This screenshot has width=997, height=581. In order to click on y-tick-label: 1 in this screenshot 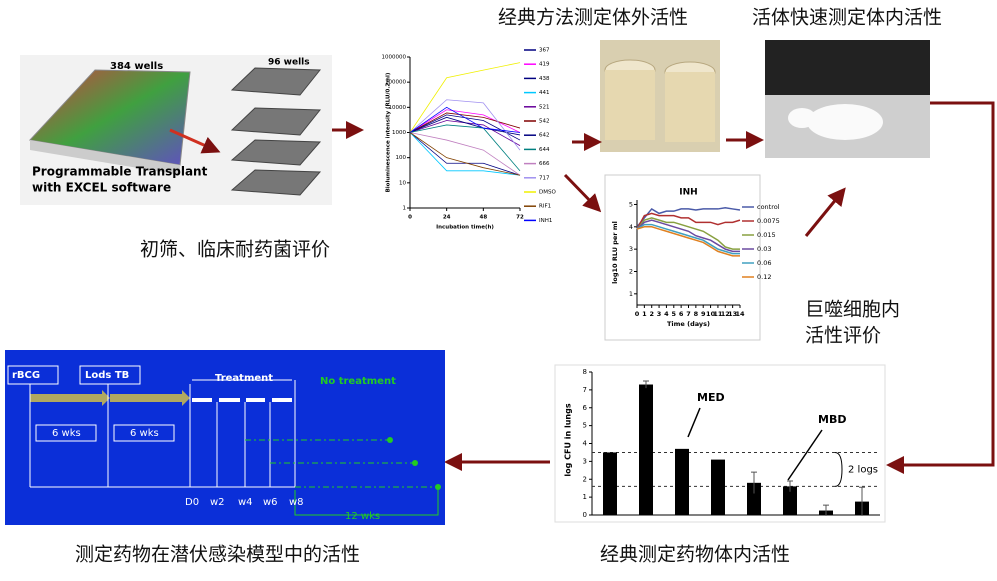, I will do `click(405, 209)`.